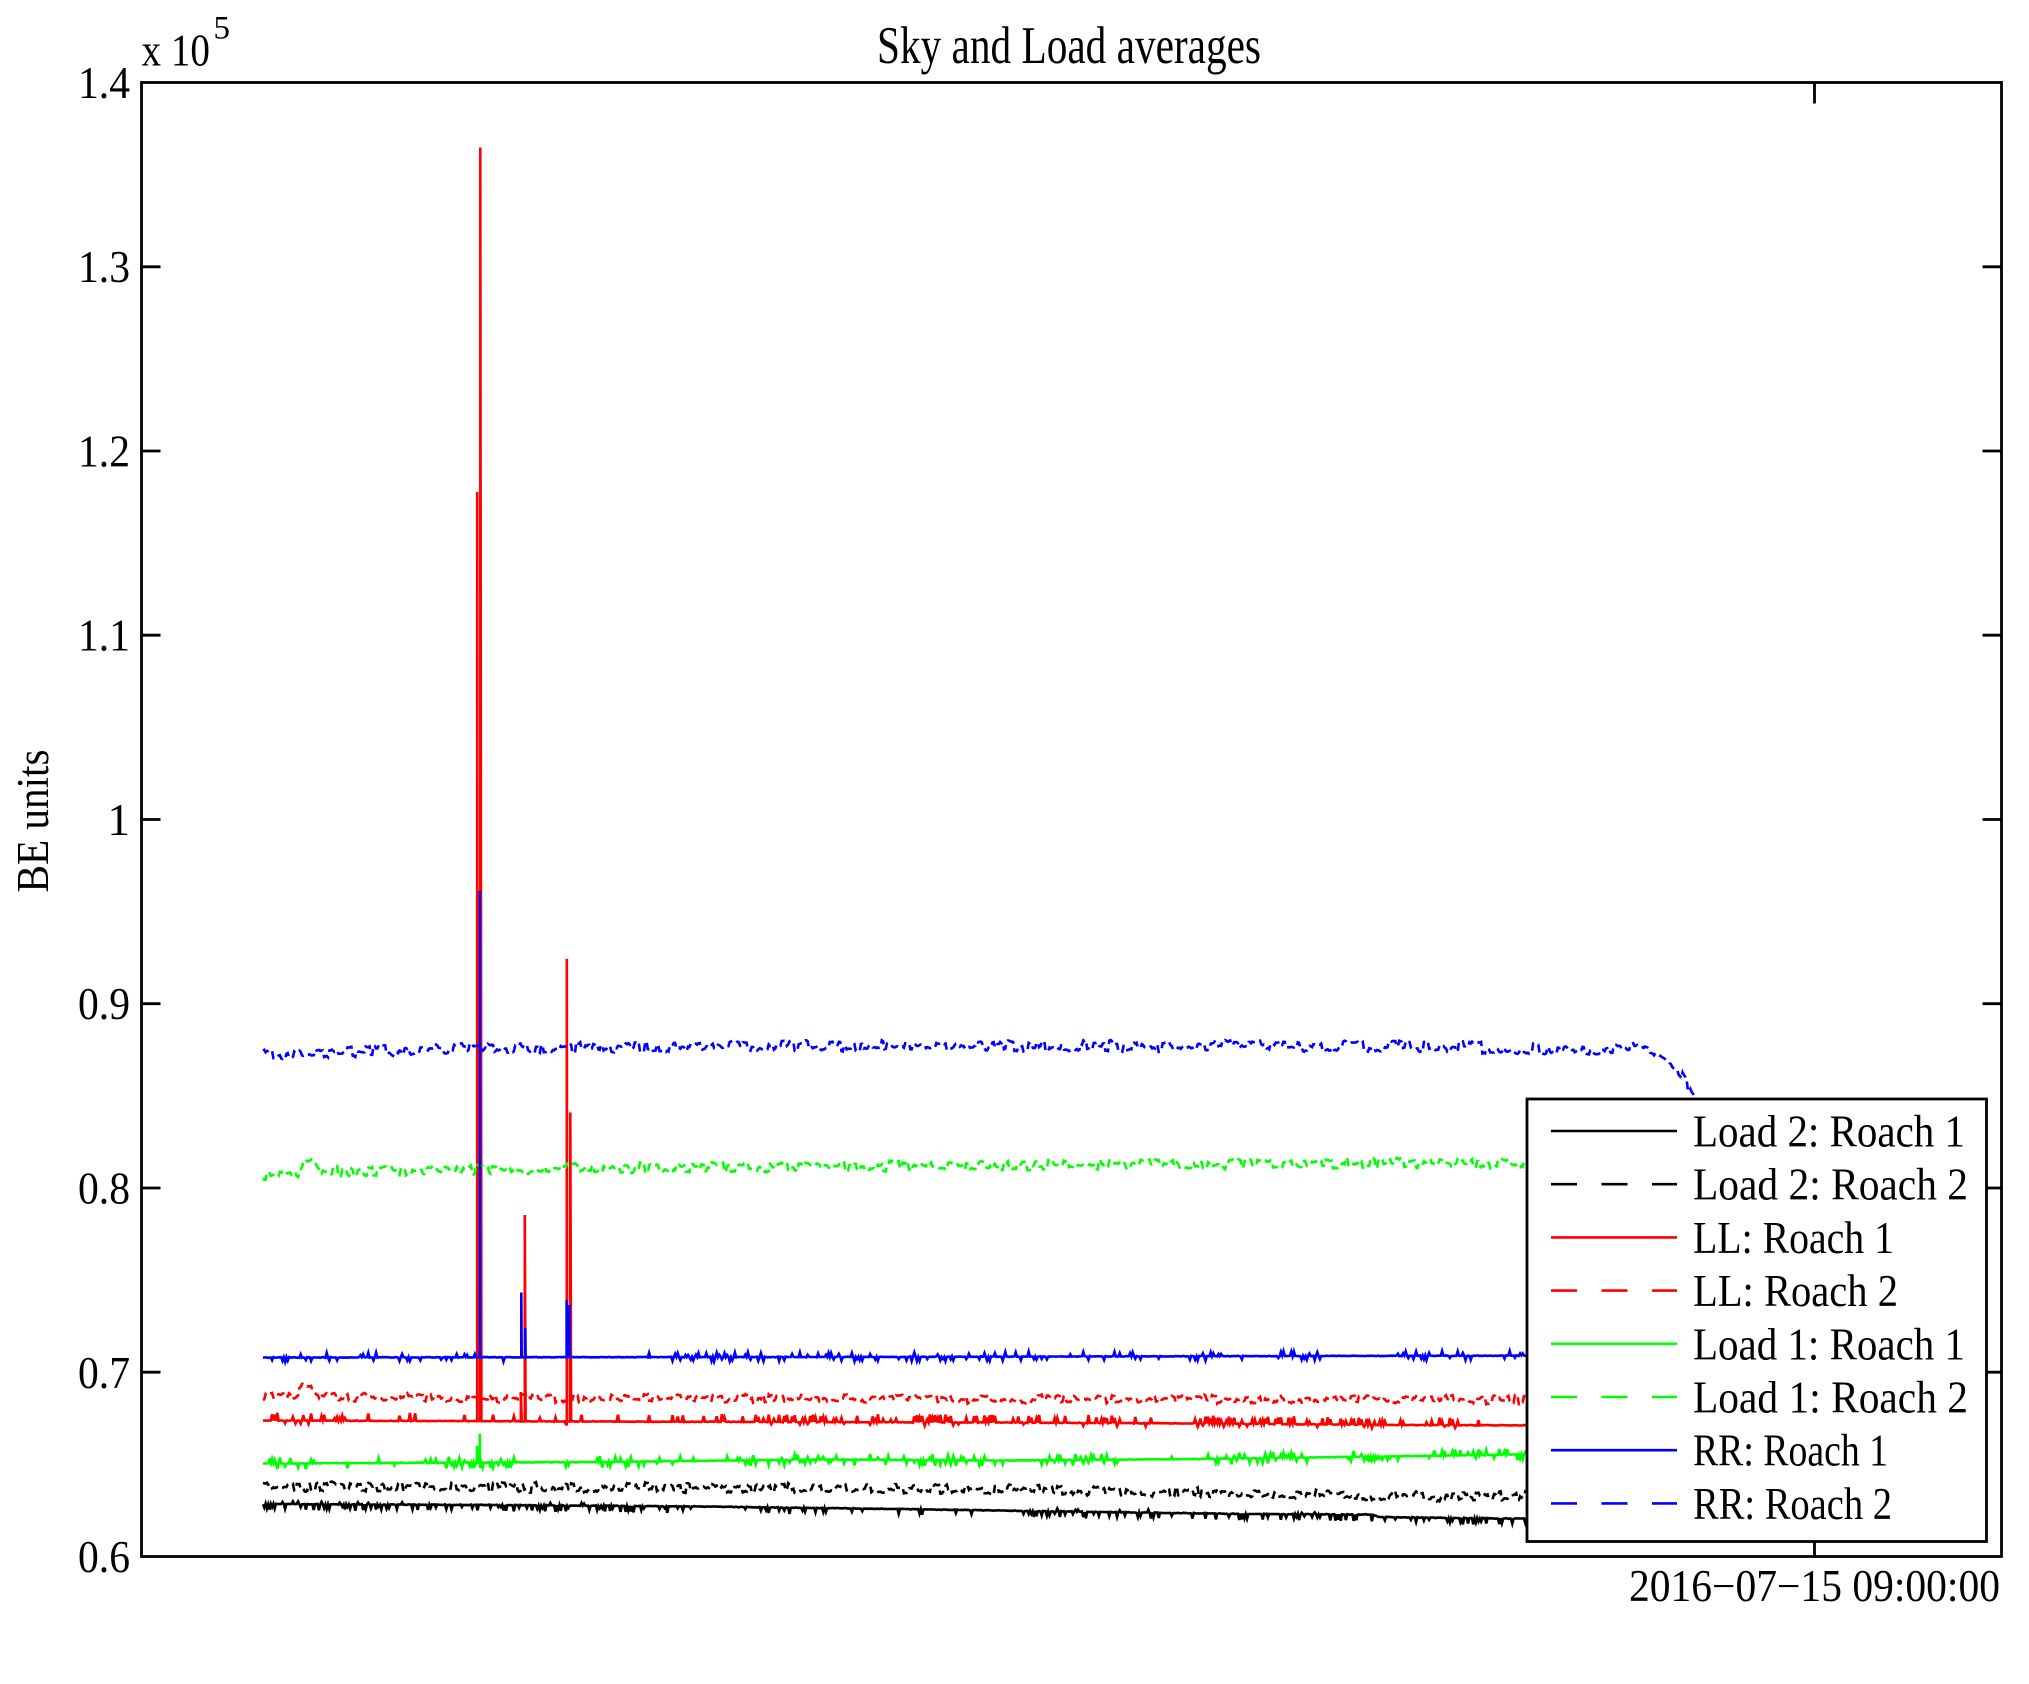 The image size is (2029, 1684). Describe the element at coordinates (1830, 1185) in the screenshot. I see `svg-text: Load 2: Roach 2` at that location.